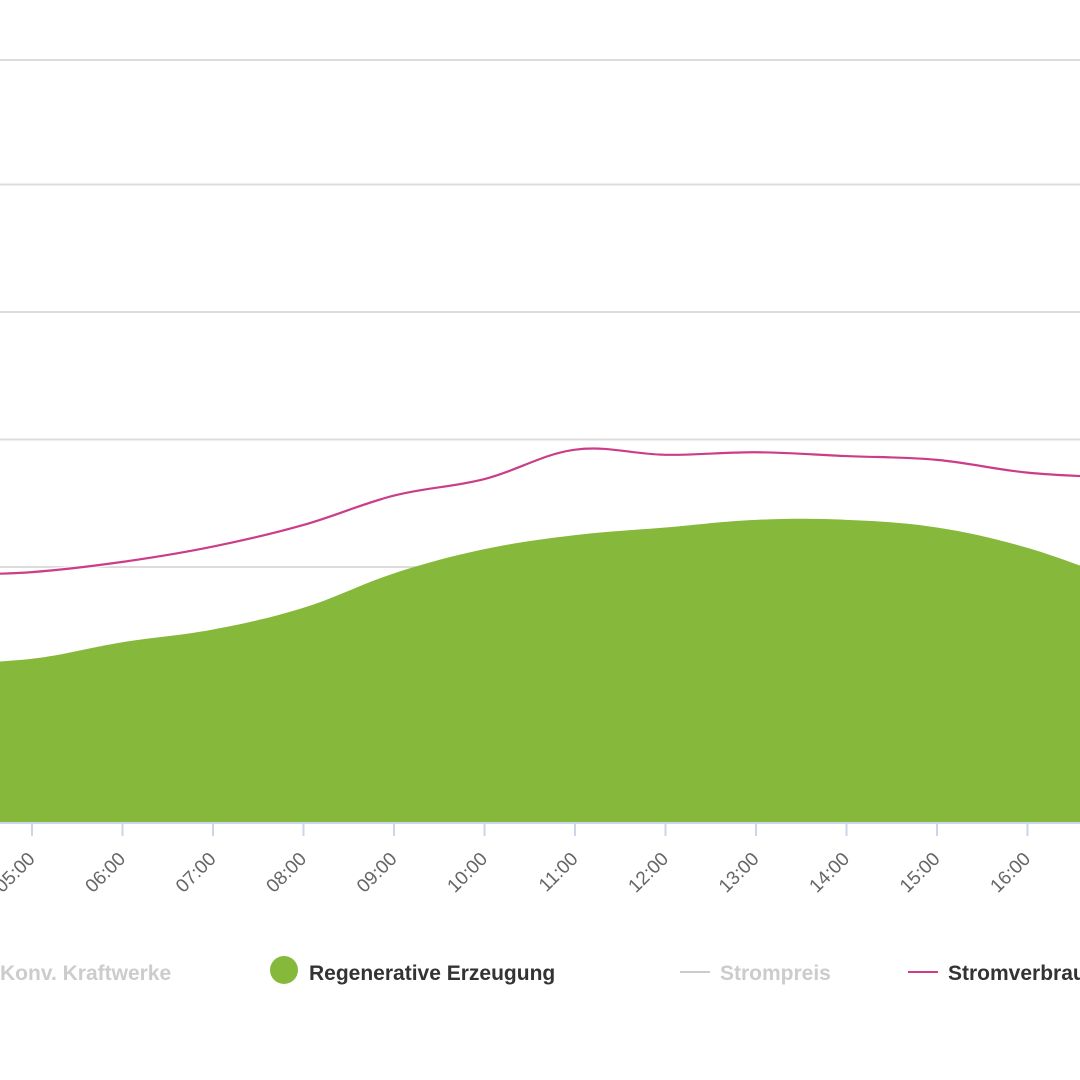 This screenshot has height=1080, width=1080. I want to click on x-tick-label: 14:00, so click(830, 873).